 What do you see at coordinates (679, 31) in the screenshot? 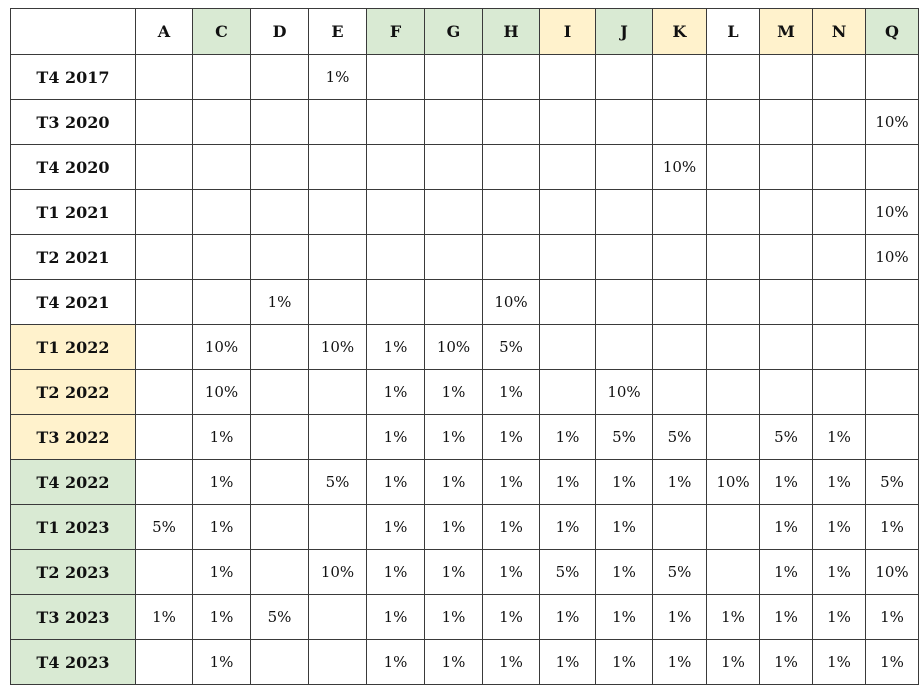
I see `column-header-k: K` at bounding box center [679, 31].